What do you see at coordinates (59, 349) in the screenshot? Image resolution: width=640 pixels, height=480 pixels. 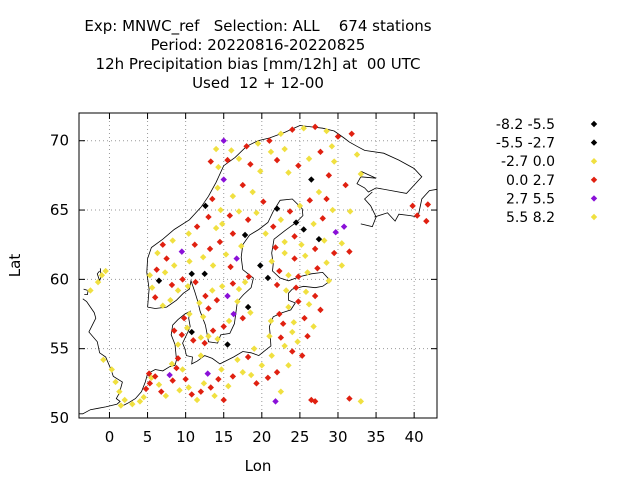 I see `y-tick-label: 55` at bounding box center [59, 349].